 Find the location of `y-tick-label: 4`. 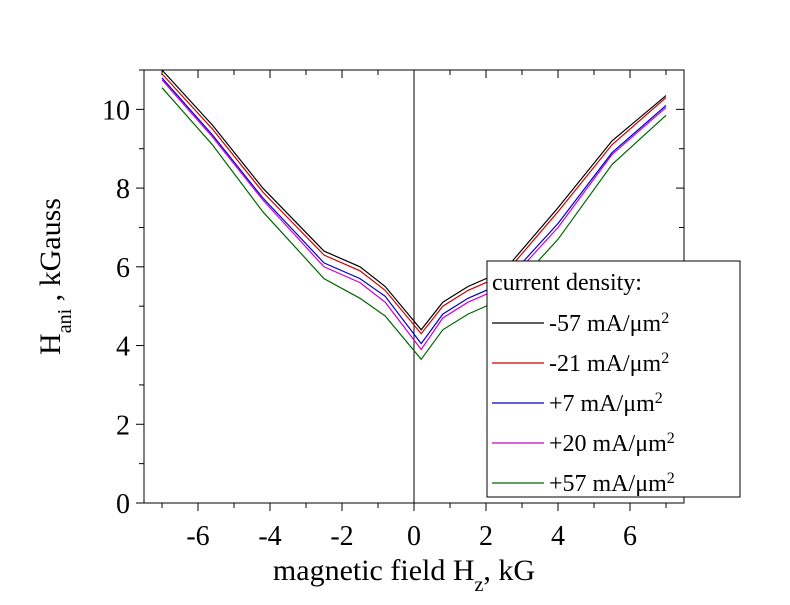

y-tick-label: 4 is located at coordinates (123, 347).